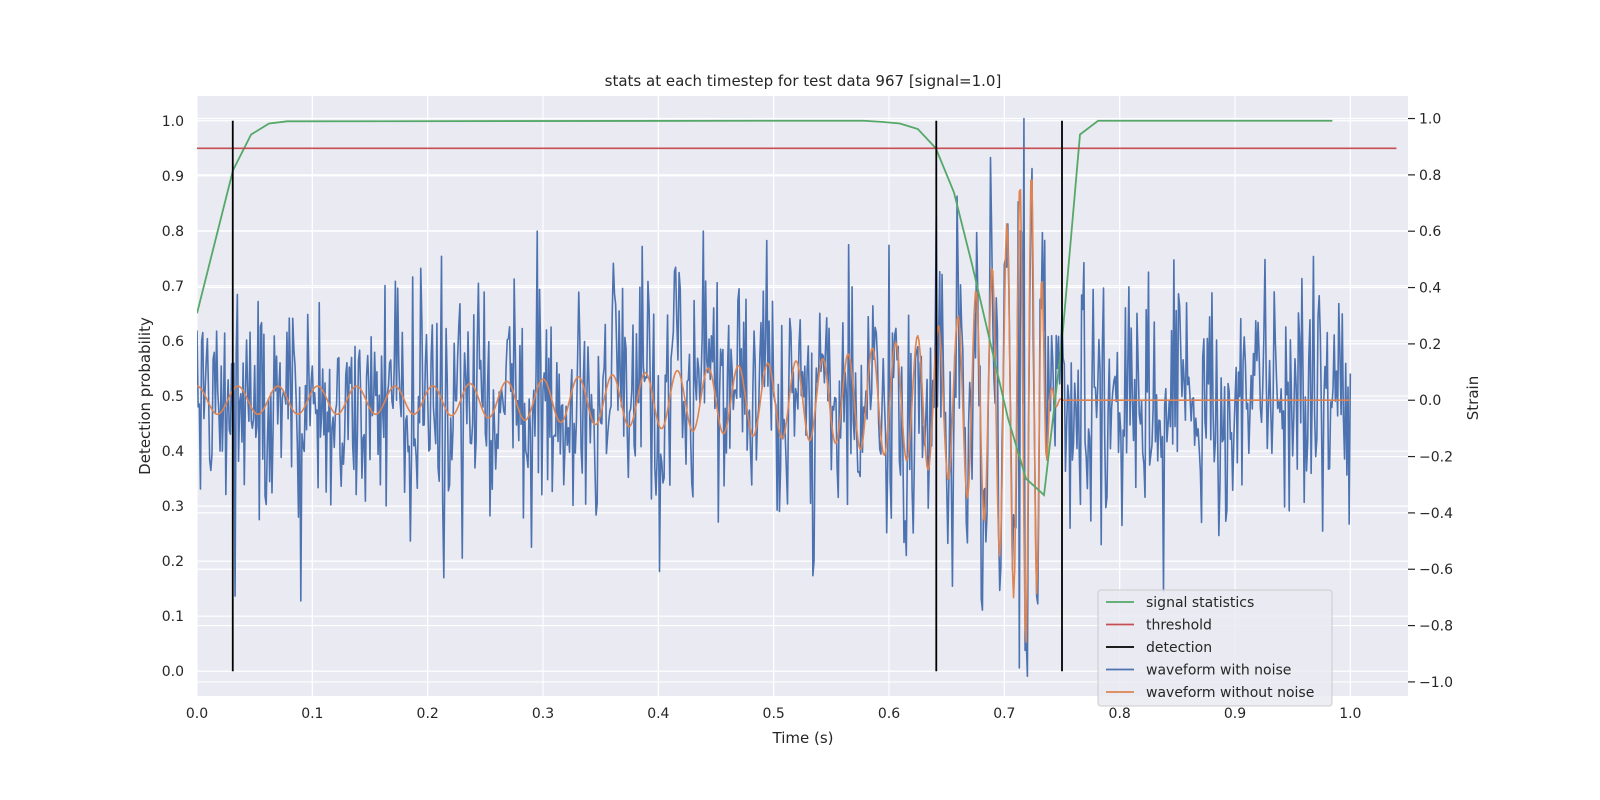 This screenshot has height=800, width=1600. Describe the element at coordinates (1350, 714) in the screenshot. I see `x-tick-label: 1.0` at that location.